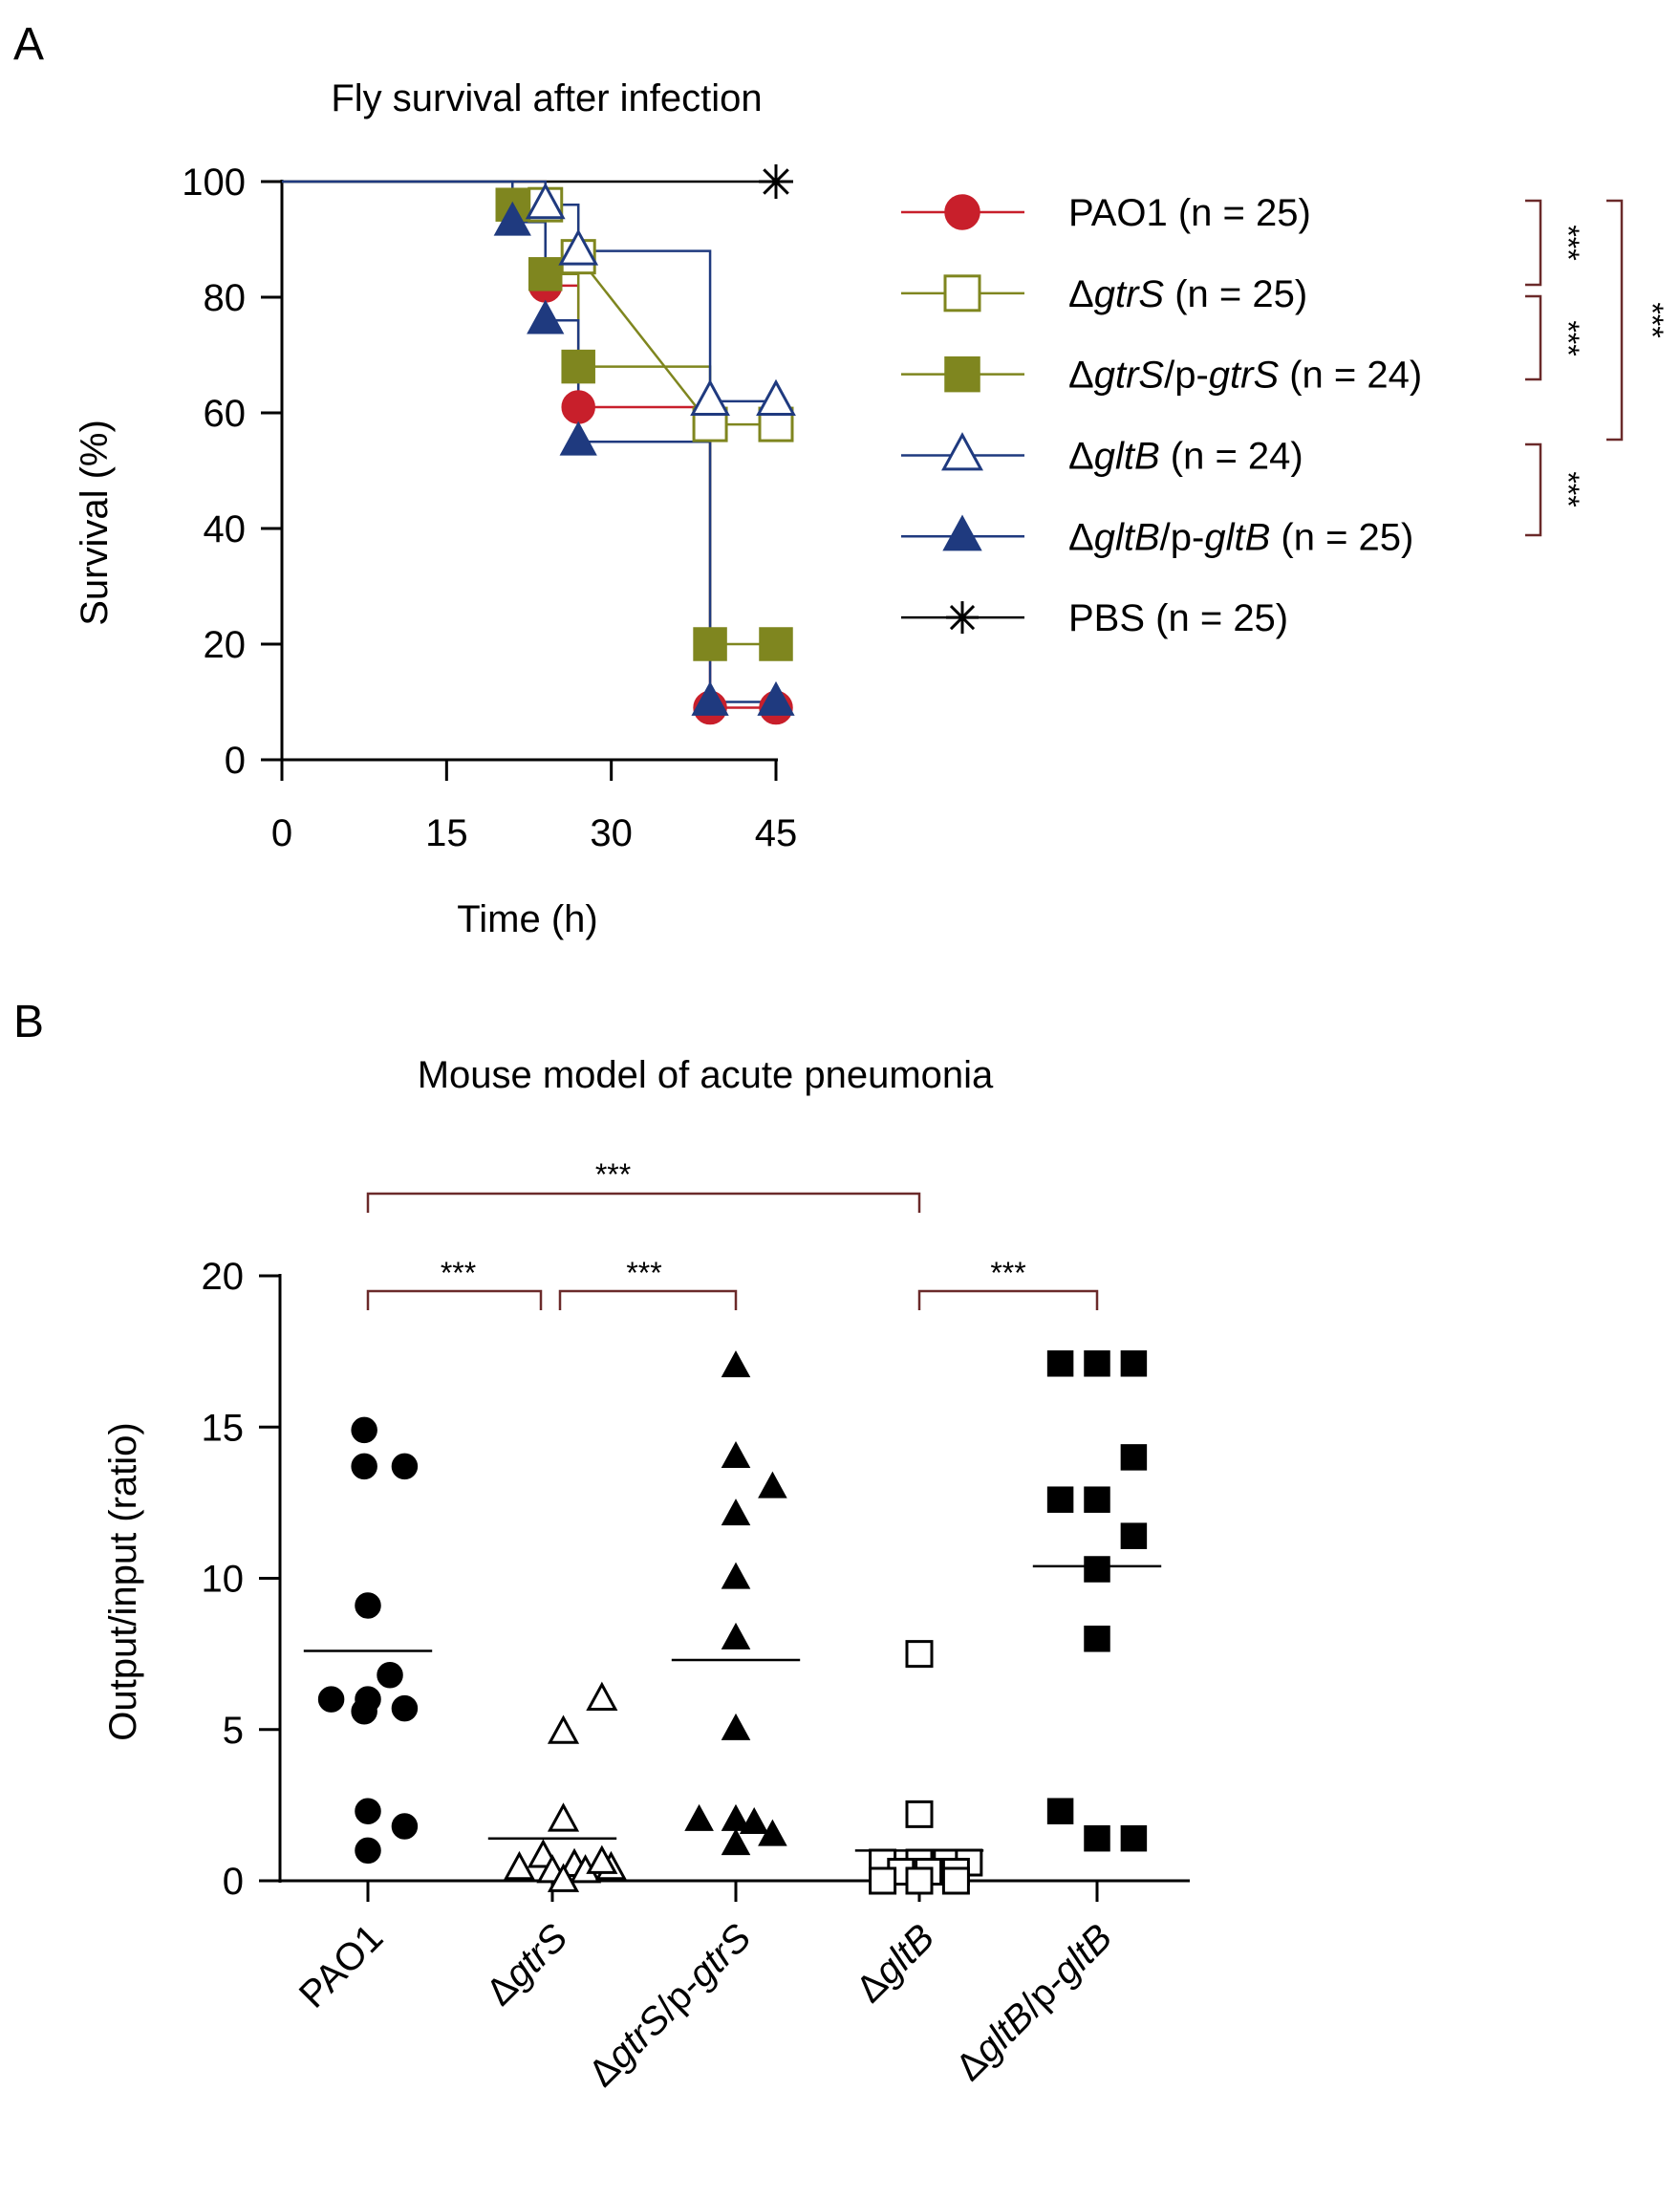 This screenshot has height=2199, width=1680. Describe the element at coordinates (1081, 294) in the screenshot. I see `legend-label-delta-gtrs-part: Δ` at that location.